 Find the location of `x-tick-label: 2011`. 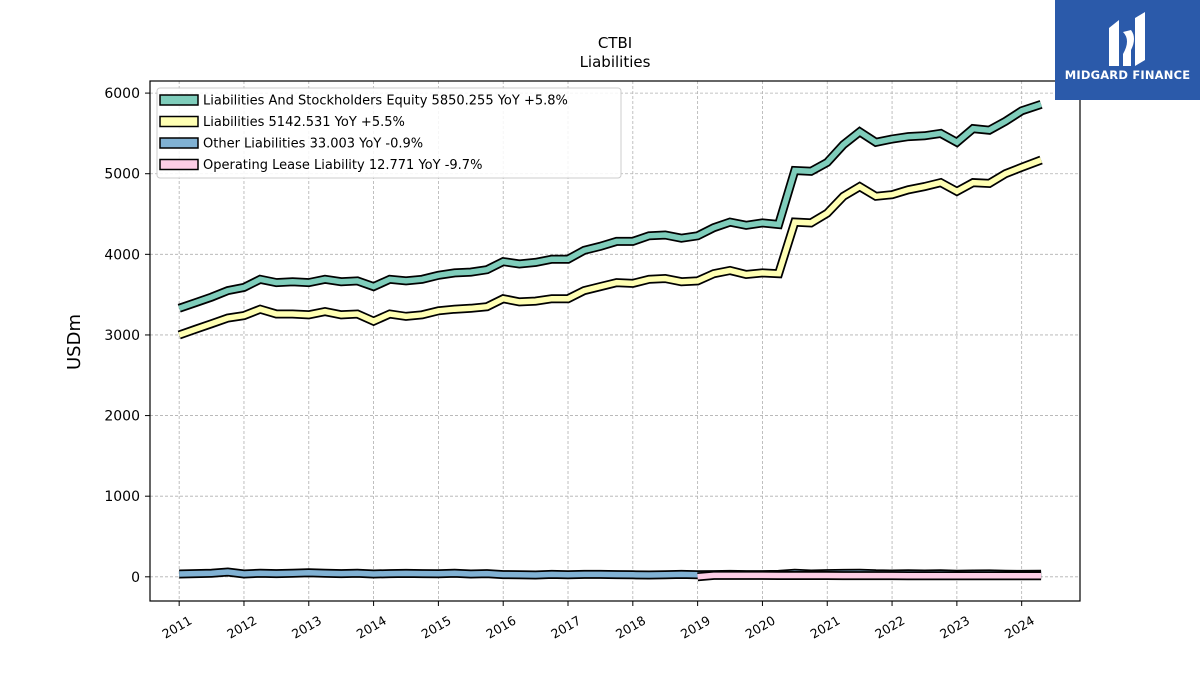

x-tick-label: 2011 is located at coordinates (176, 627).